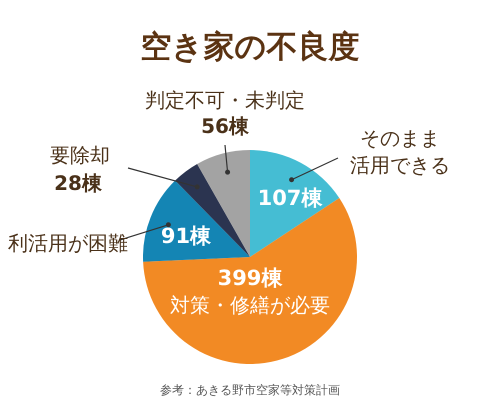 The width and height of the screenshot is (500, 408). I want to click on data-label: 91棟, so click(186, 236).